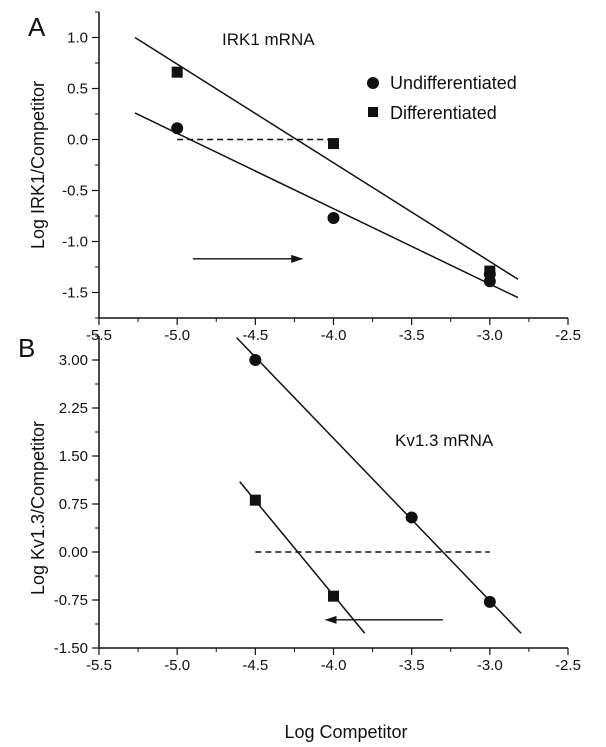 This screenshot has height=747, width=606. What do you see at coordinates (302, 557) in the screenshot?
I see `panel-b-fit-line-differentiated` at bounding box center [302, 557].